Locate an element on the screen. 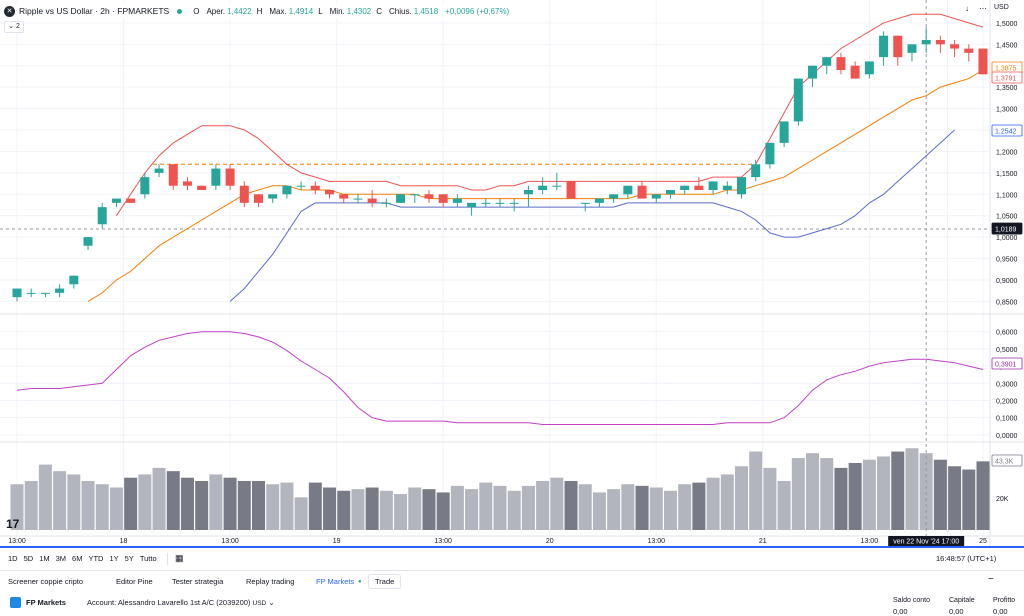 Image resolution: width=1024 pixels, height=616 pixels. tab-fp-markets: FP Markets is located at coordinates (335, 581).